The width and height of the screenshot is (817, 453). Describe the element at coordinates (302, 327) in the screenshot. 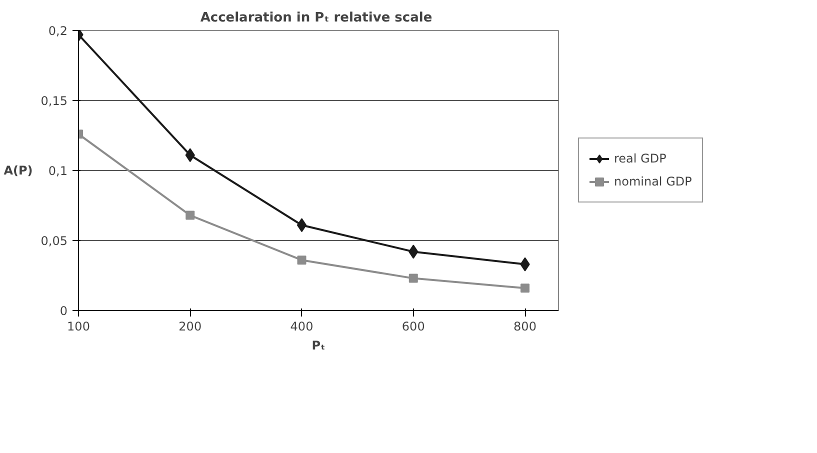

I see `x-tick-label: 400` at that location.